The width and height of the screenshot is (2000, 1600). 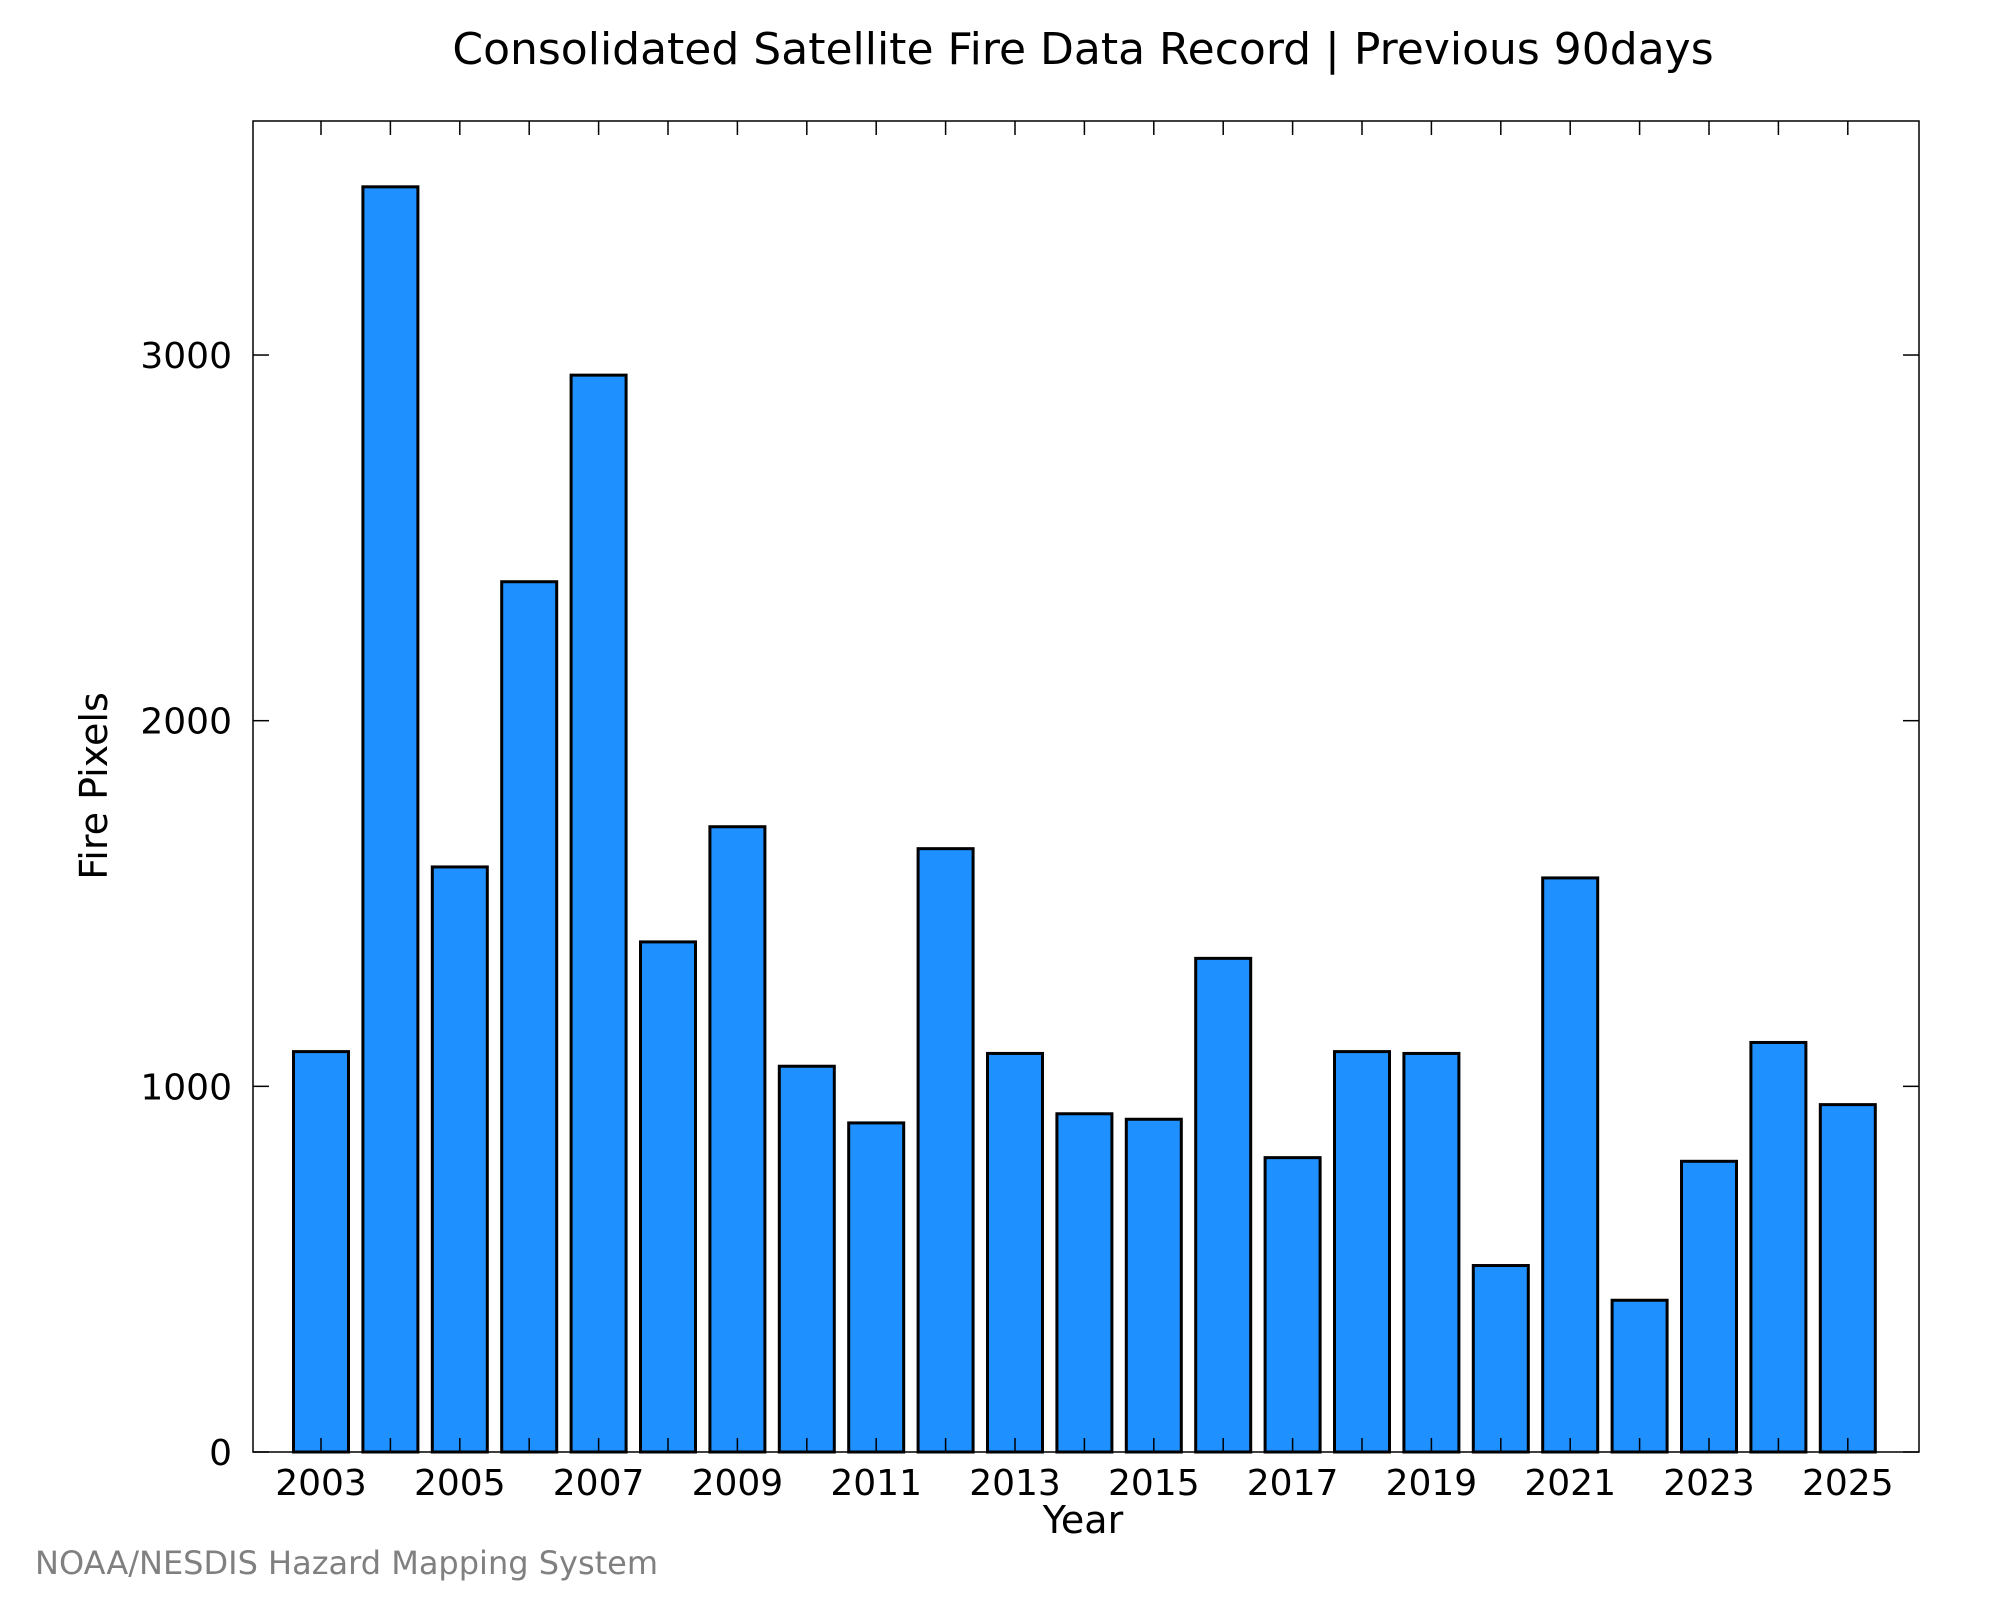 What do you see at coordinates (346, 1563) in the screenshot?
I see `source-credit: NOAA/NESDIS Hazard Mapping System` at bounding box center [346, 1563].